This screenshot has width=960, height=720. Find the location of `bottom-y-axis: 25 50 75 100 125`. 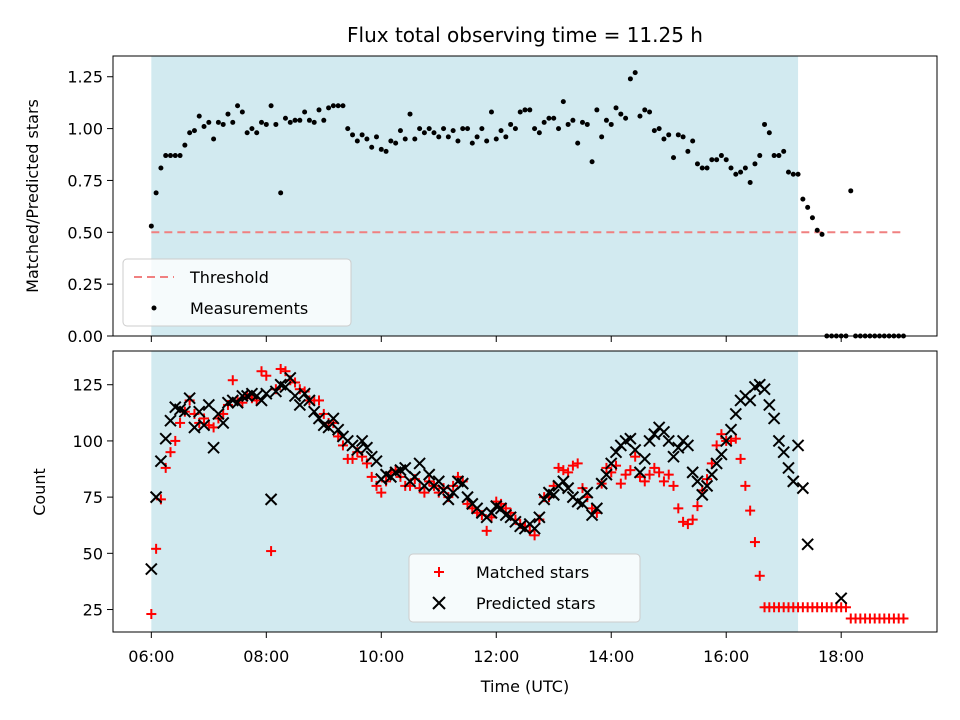

bottom-y-axis: 25 50 75 100 125 is located at coordinates (92, 498).